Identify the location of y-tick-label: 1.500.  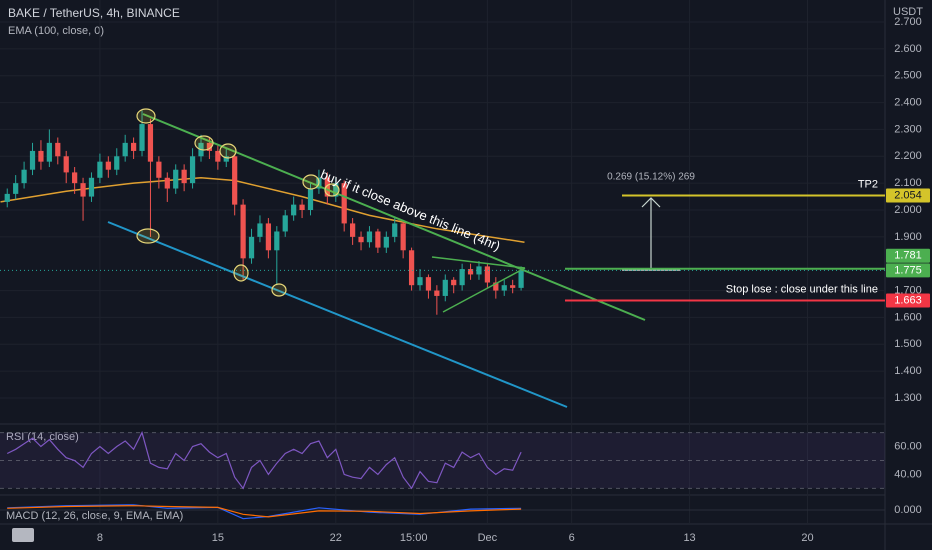
(908, 344).